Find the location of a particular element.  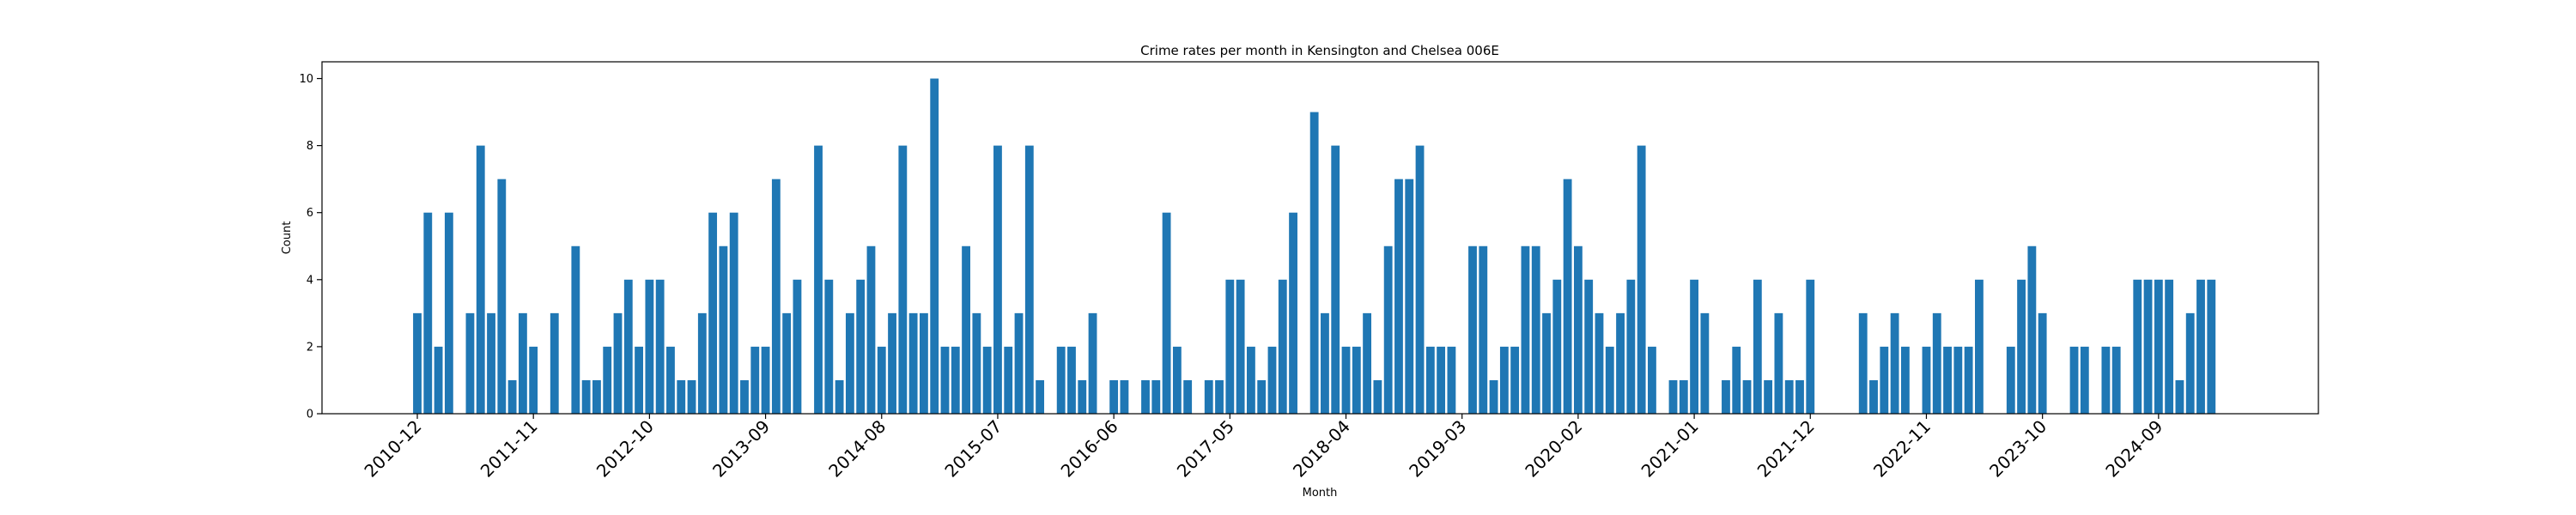

x-tick-label: 2016-06 is located at coordinates (1089, 449).